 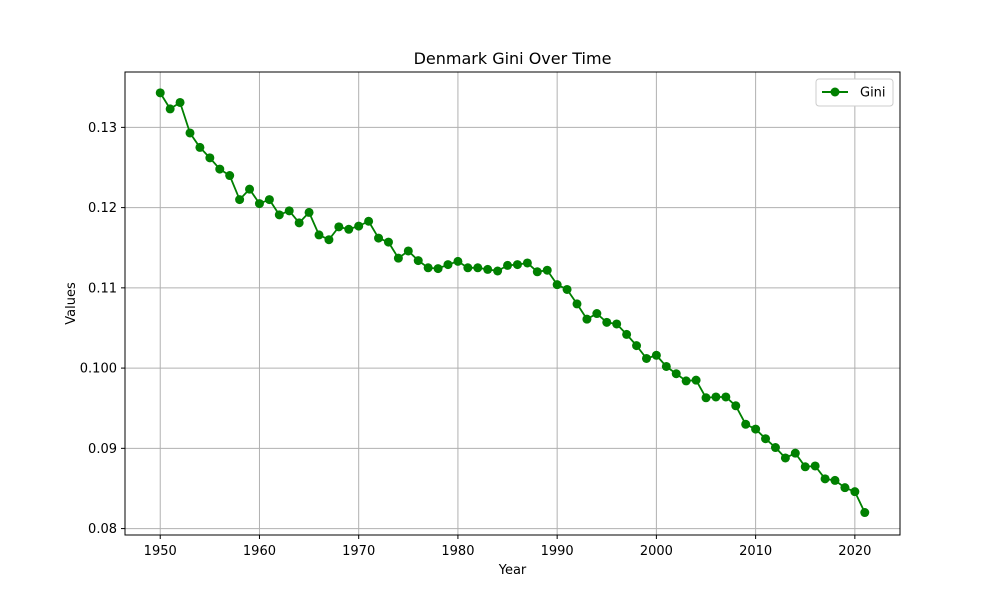 I want to click on x-tick-label: 1950, so click(x=160, y=551).